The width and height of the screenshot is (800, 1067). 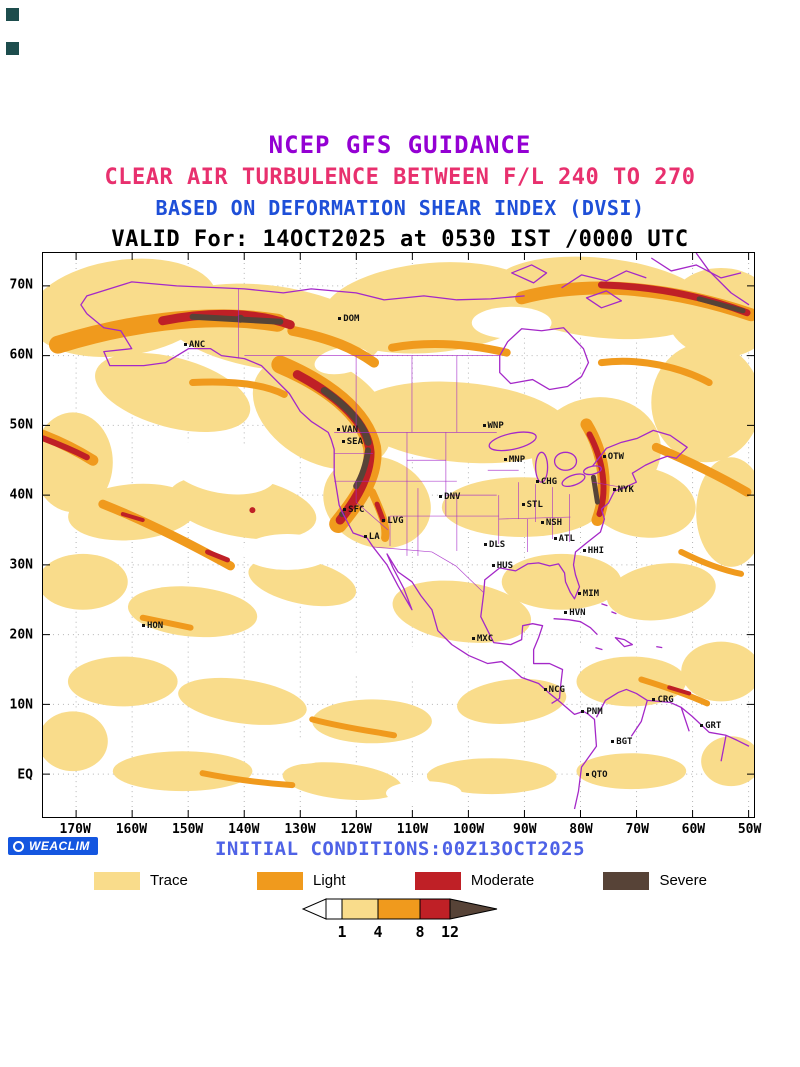 I want to click on y-tick-label: EQ, so click(x=25, y=775).